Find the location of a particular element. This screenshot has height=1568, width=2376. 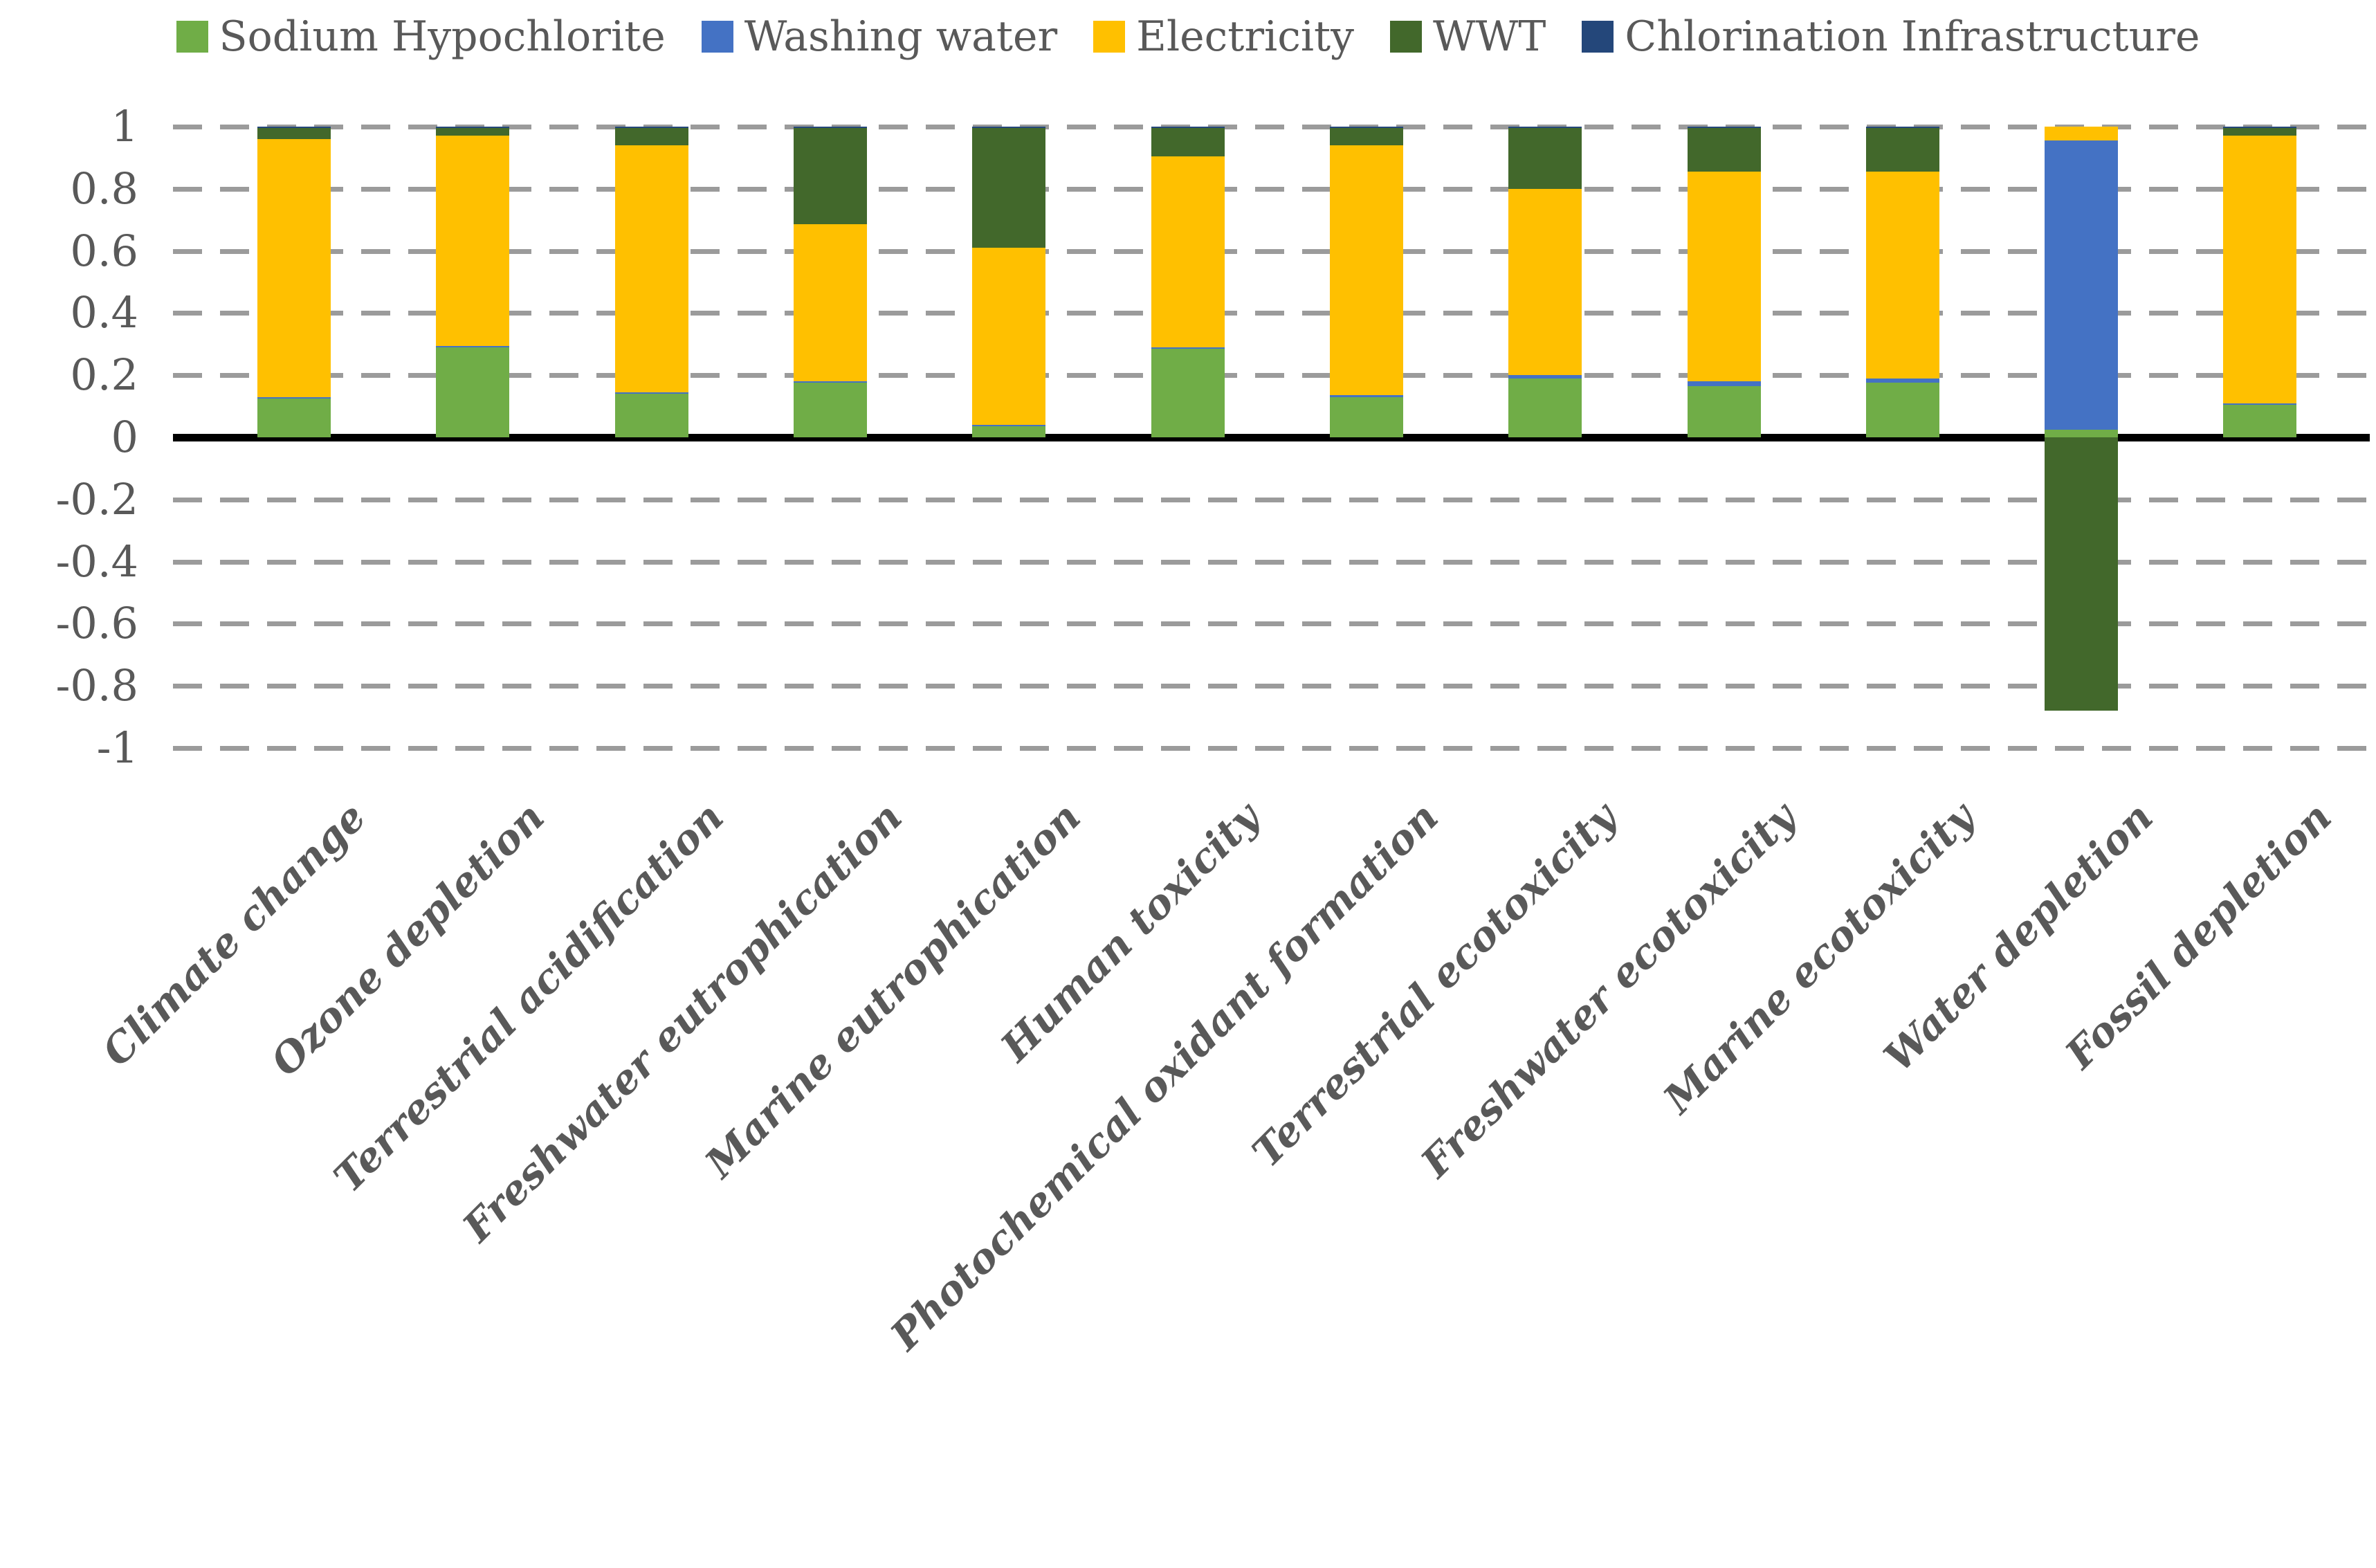

legend-item-chlorination-infrastructure: Chlorination Infrastructure is located at coordinates (1891, 36).